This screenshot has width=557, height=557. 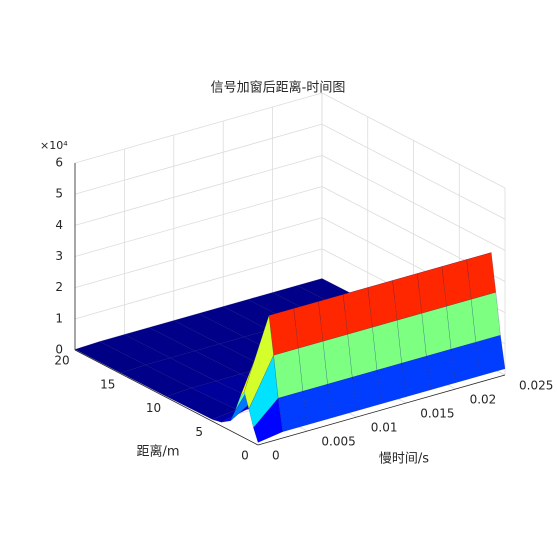 I want to click on z-tick-label: 6, so click(x=59, y=163).